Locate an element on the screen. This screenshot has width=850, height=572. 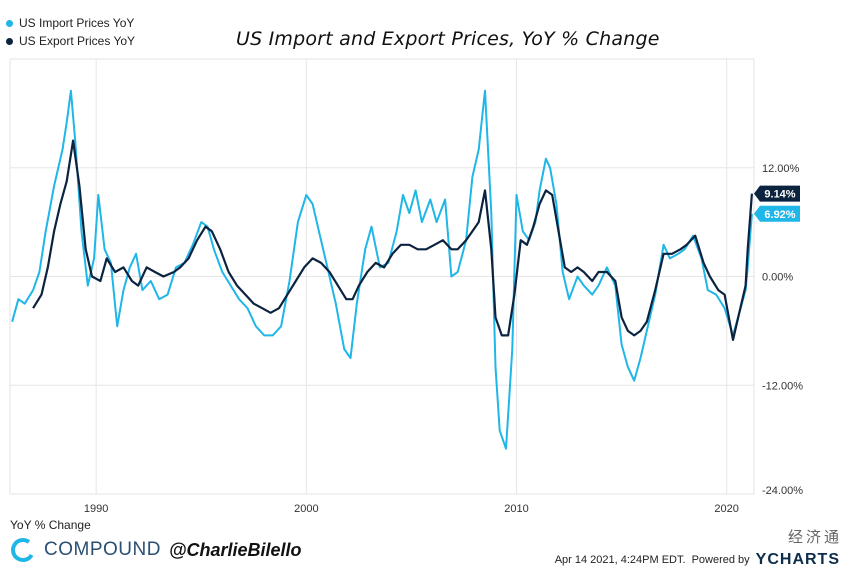
last-value-label-export: 9.14% is located at coordinates (779, 195).